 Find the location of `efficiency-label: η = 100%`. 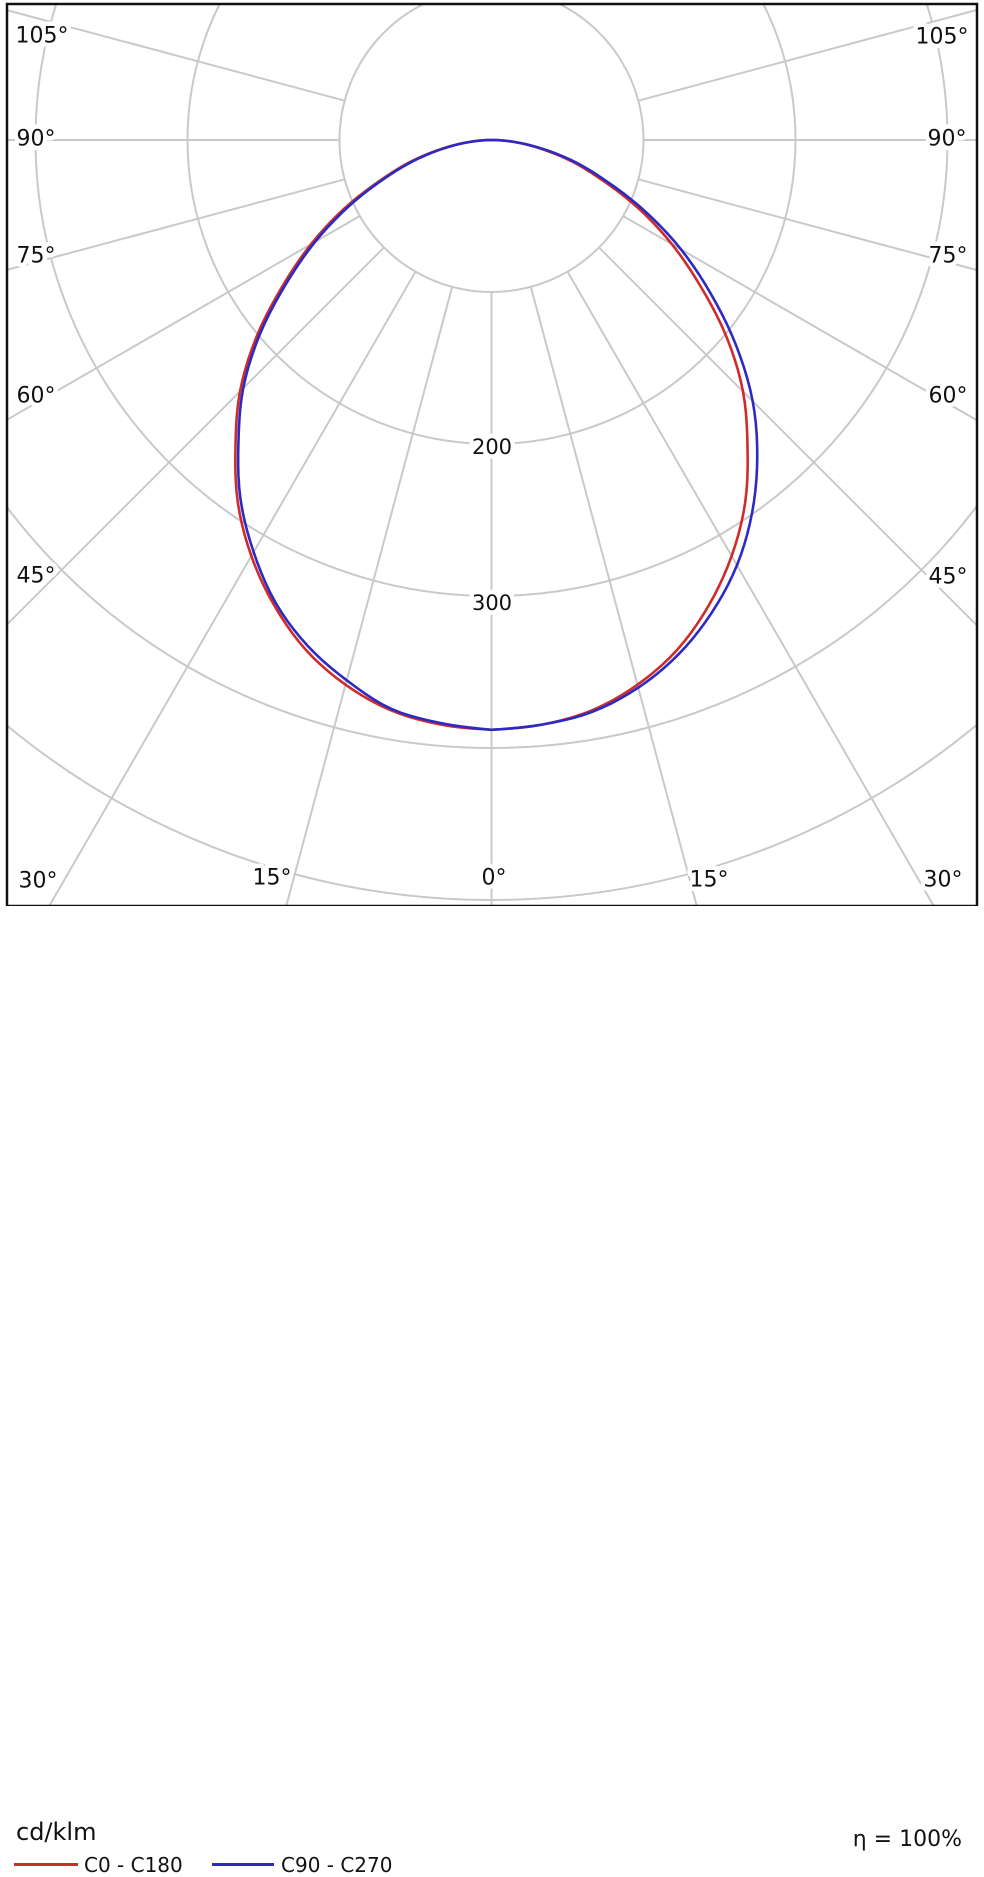

efficiency-label: η = 100% is located at coordinates (907, 1839).